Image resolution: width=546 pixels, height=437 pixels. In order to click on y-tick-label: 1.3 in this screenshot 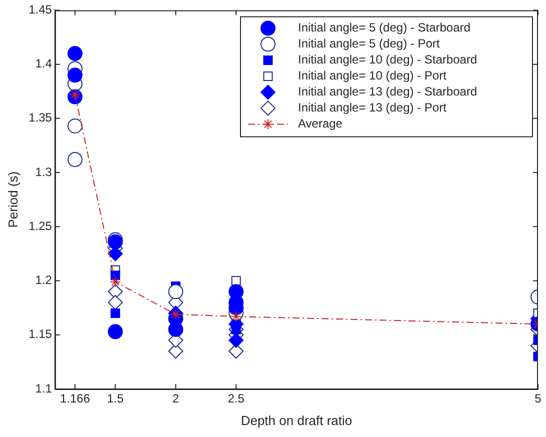, I will do `click(43, 171)`.